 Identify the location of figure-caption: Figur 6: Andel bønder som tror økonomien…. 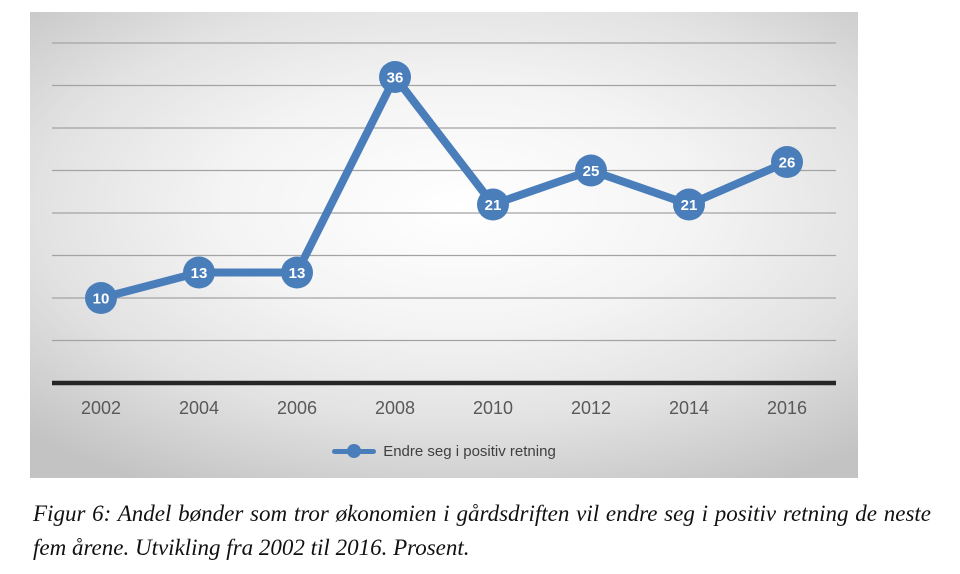
(482, 530).